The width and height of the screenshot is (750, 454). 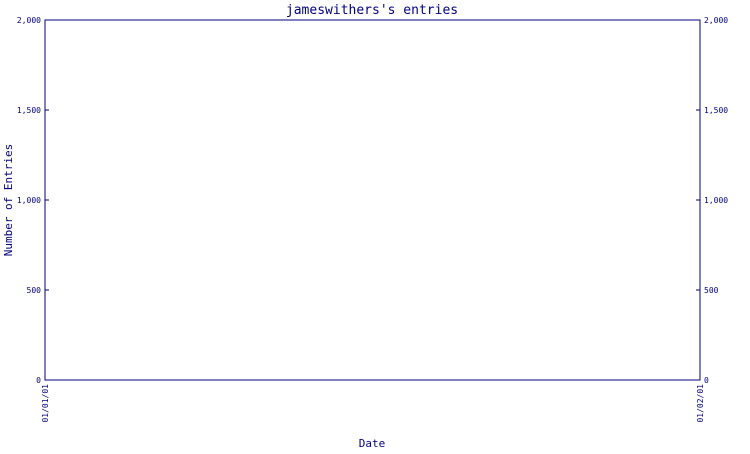 What do you see at coordinates (716, 200) in the screenshot?
I see `y-tick-label-right: 1,000` at bounding box center [716, 200].